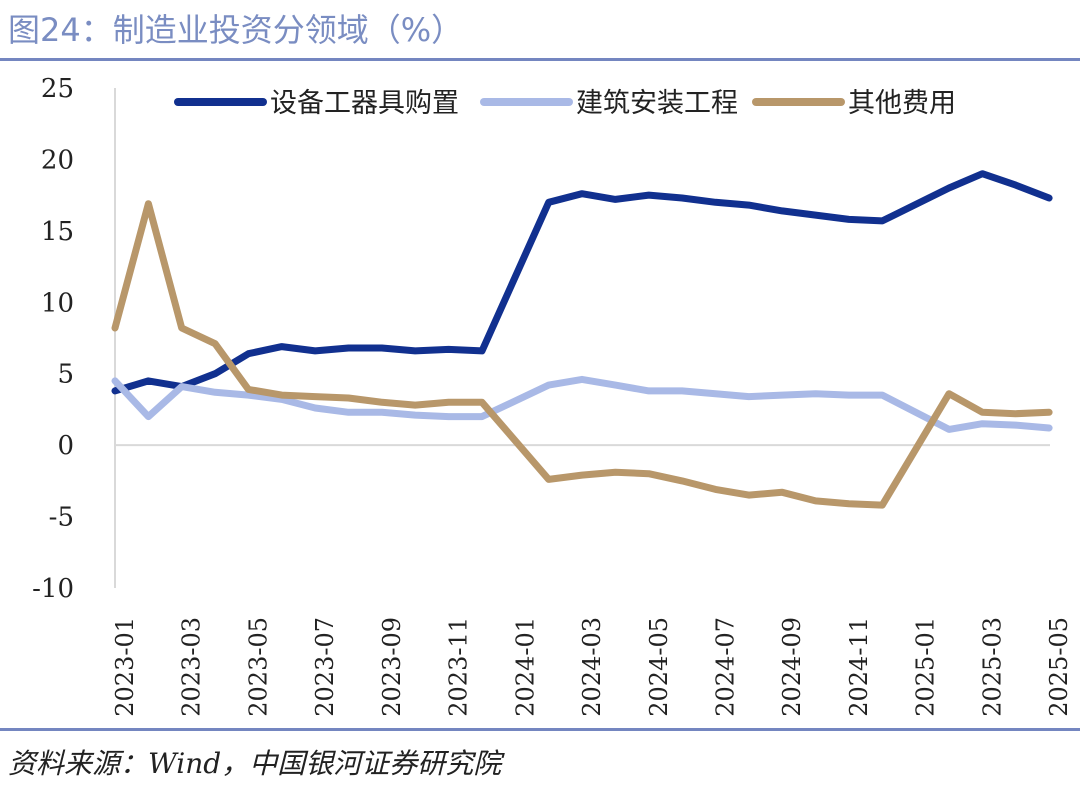 The width and height of the screenshot is (1080, 809). I want to click on legend: 设备工器具购置 建筑安装工程 其他费用, so click(565, 103).